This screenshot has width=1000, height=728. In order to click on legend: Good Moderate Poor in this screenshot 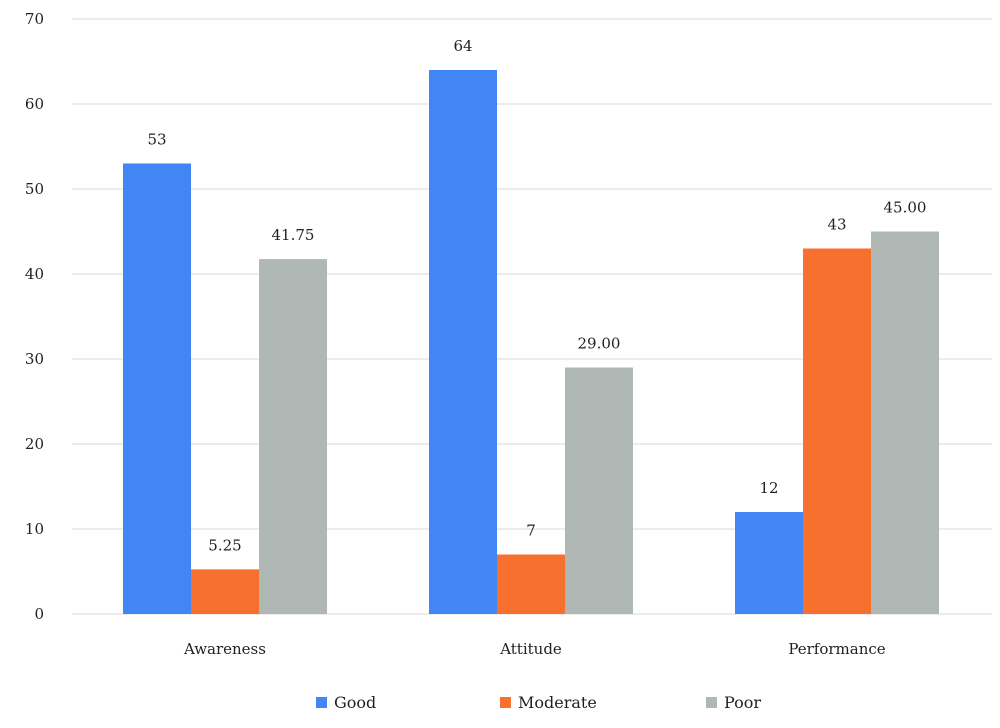, I will do `click(538, 702)`.